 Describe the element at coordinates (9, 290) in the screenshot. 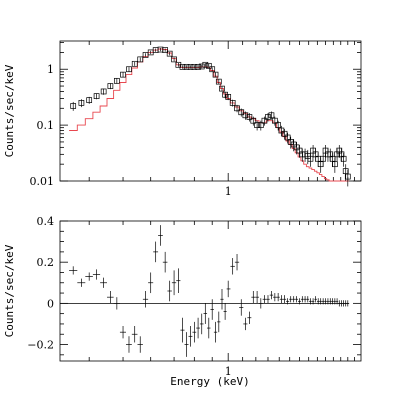

I see `bottom-y-axis-title: Counts/sec/keV` at that location.